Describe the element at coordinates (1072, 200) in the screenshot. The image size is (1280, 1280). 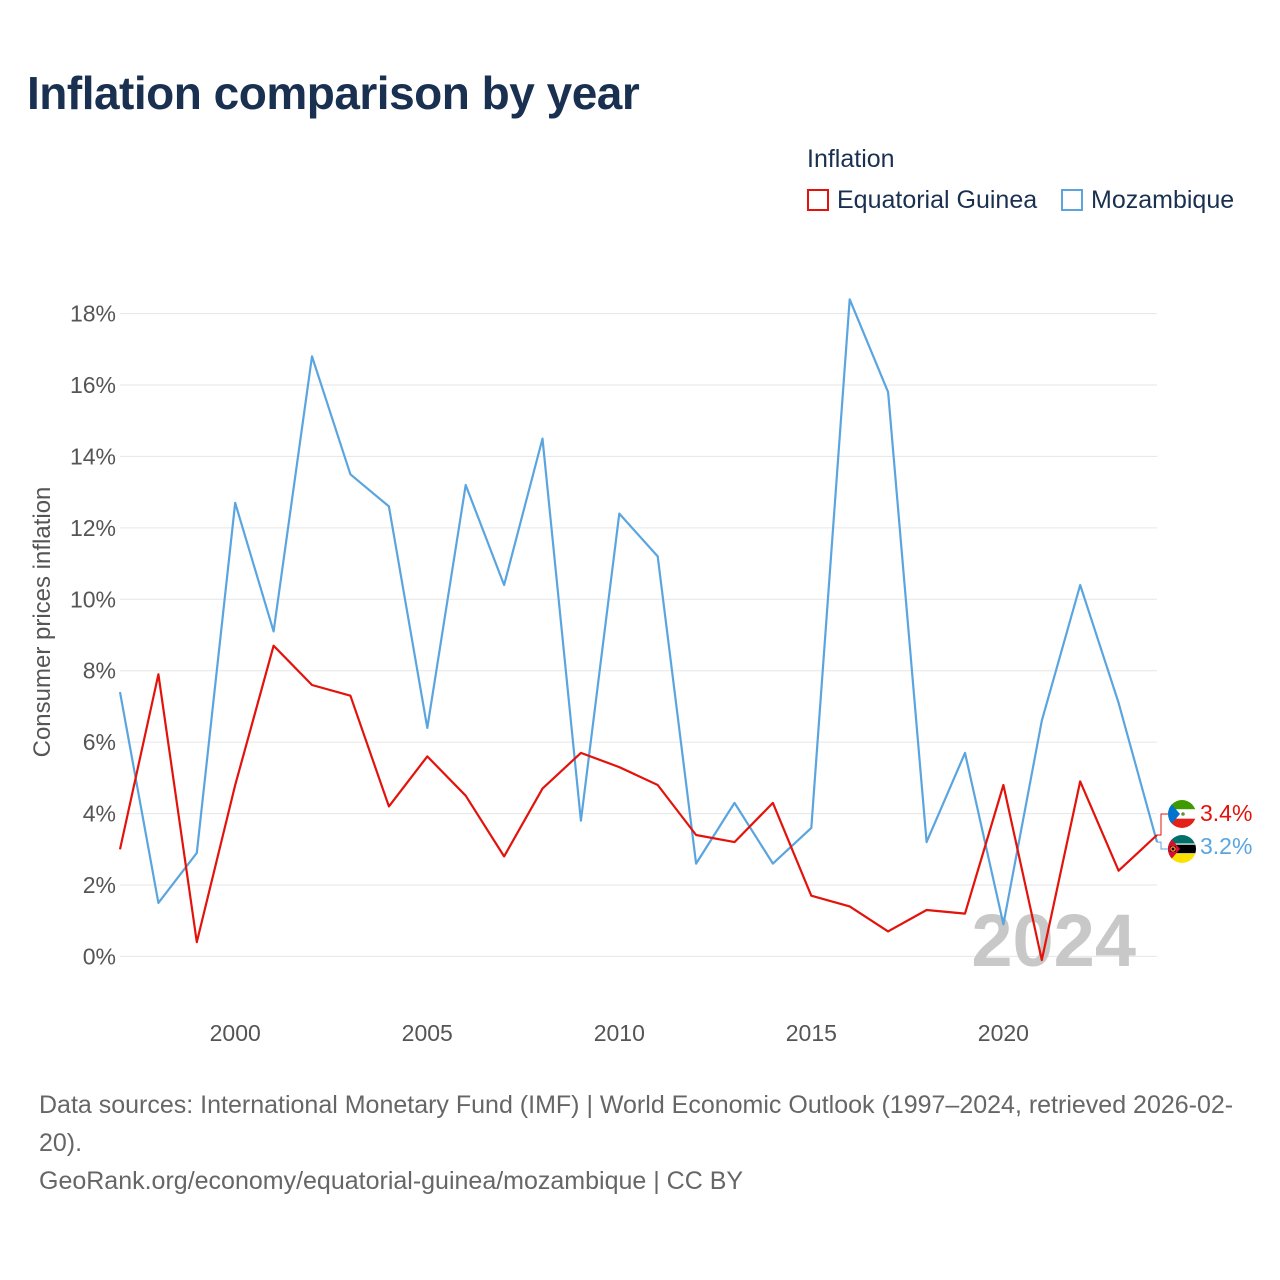
I see `legend-swatch-mozambique` at that location.